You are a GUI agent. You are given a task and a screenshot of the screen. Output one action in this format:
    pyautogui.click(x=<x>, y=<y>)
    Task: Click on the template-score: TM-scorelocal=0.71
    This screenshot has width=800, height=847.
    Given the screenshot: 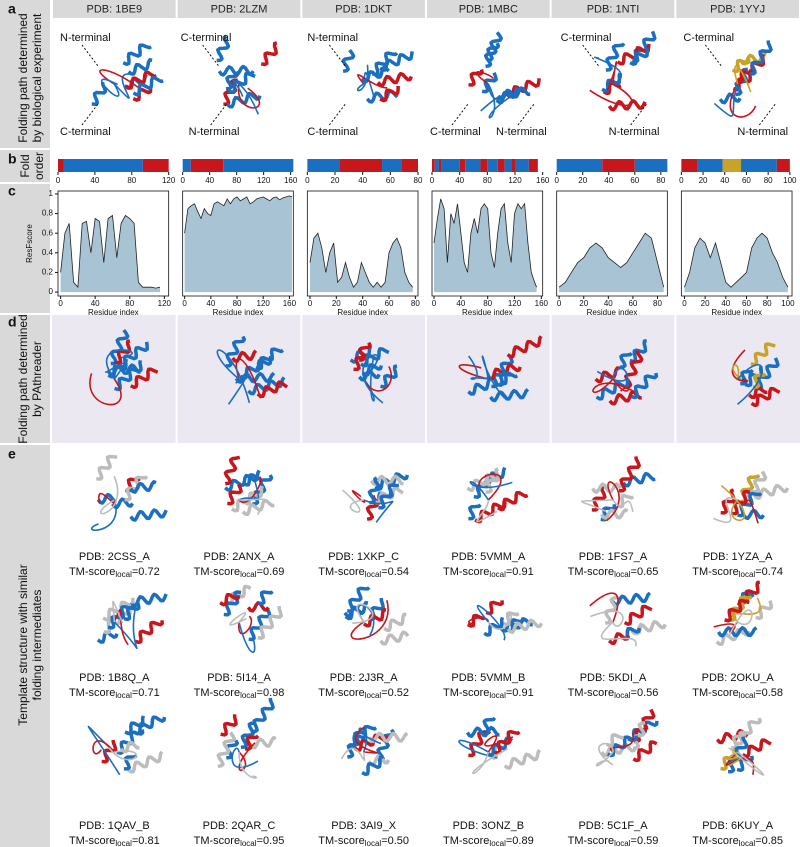 What is the action you would take?
    pyautogui.click(x=114, y=693)
    